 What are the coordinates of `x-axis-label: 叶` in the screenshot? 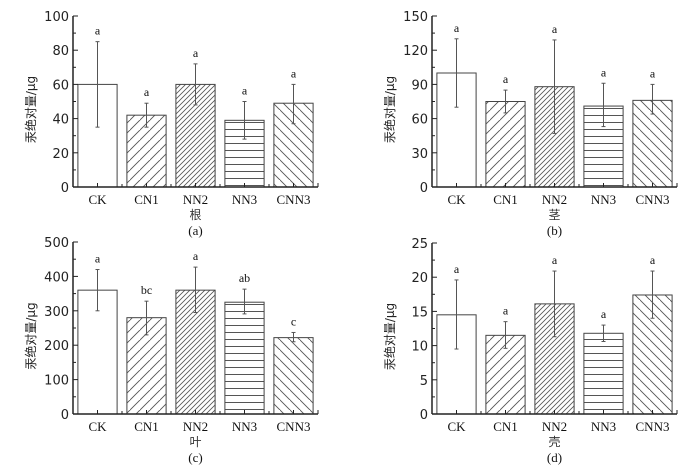 It's located at (195, 442).